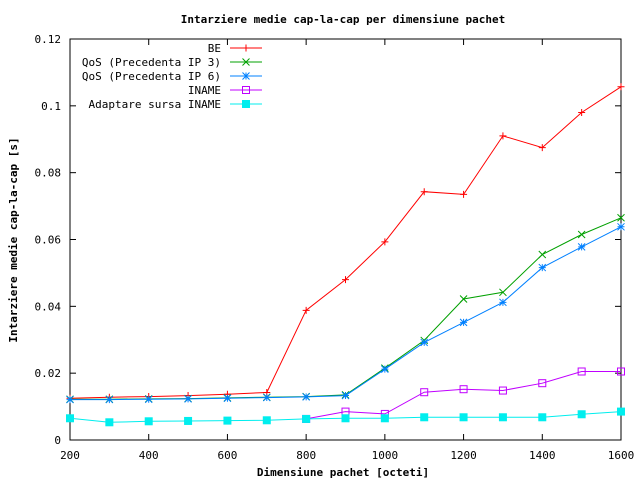 The image size is (640, 484). What do you see at coordinates (463, 395) in the screenshot?
I see `series-line` at bounding box center [463, 395].